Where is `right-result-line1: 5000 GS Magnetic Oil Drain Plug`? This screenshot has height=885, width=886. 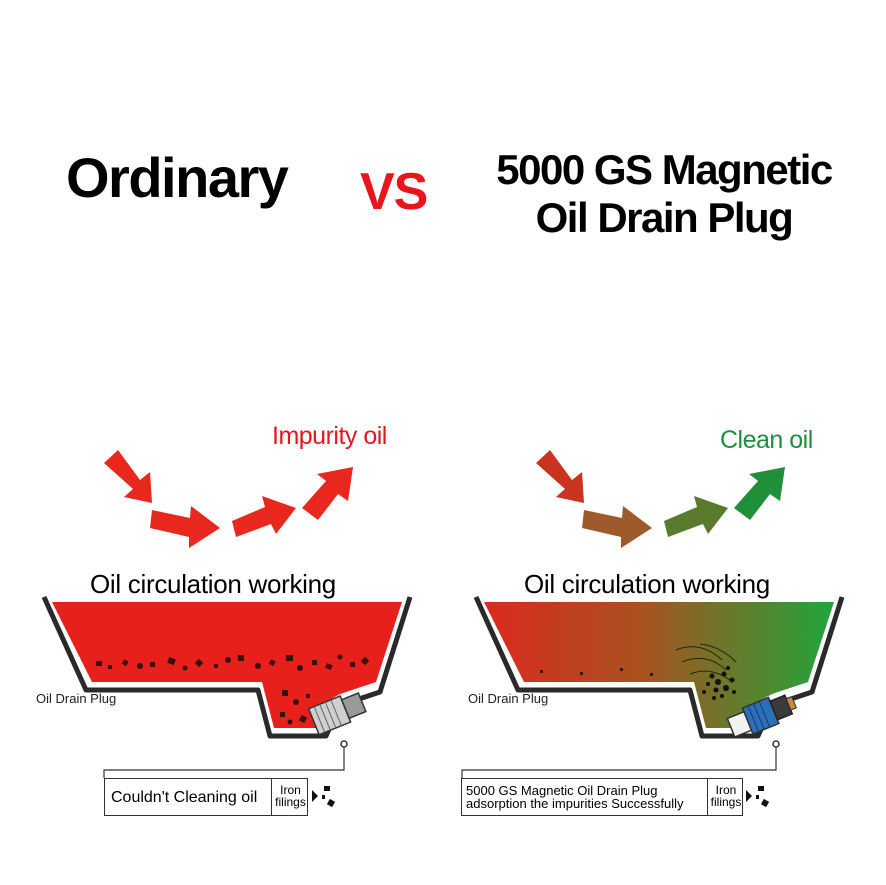 right-result-line1: 5000 GS Magnetic Oil Drain Plug is located at coordinates (562, 790).